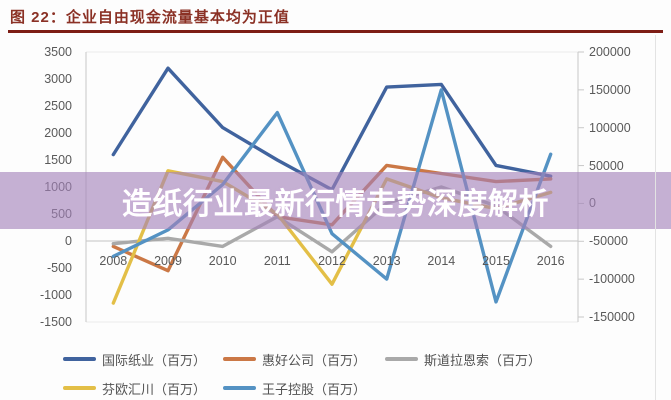  What do you see at coordinates (56, 295) in the screenshot?
I see `left-axis-tick-label: -1000` at bounding box center [56, 295].